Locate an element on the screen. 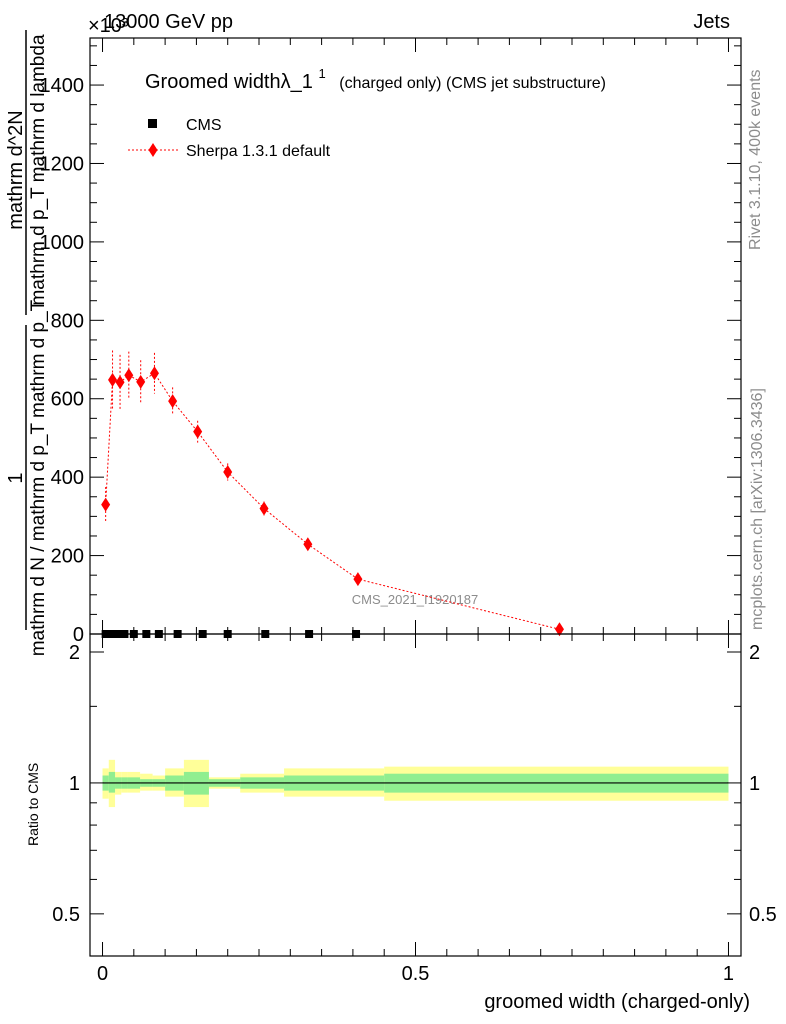 This screenshot has height=1024, width=786. legend-sherpa-marker is located at coordinates (153, 150).